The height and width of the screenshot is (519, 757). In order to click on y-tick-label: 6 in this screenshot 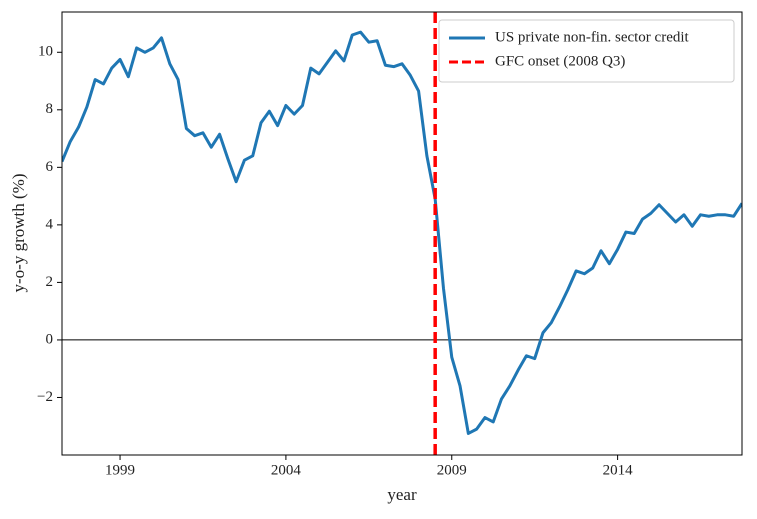, I will do `click(50, 167)`.